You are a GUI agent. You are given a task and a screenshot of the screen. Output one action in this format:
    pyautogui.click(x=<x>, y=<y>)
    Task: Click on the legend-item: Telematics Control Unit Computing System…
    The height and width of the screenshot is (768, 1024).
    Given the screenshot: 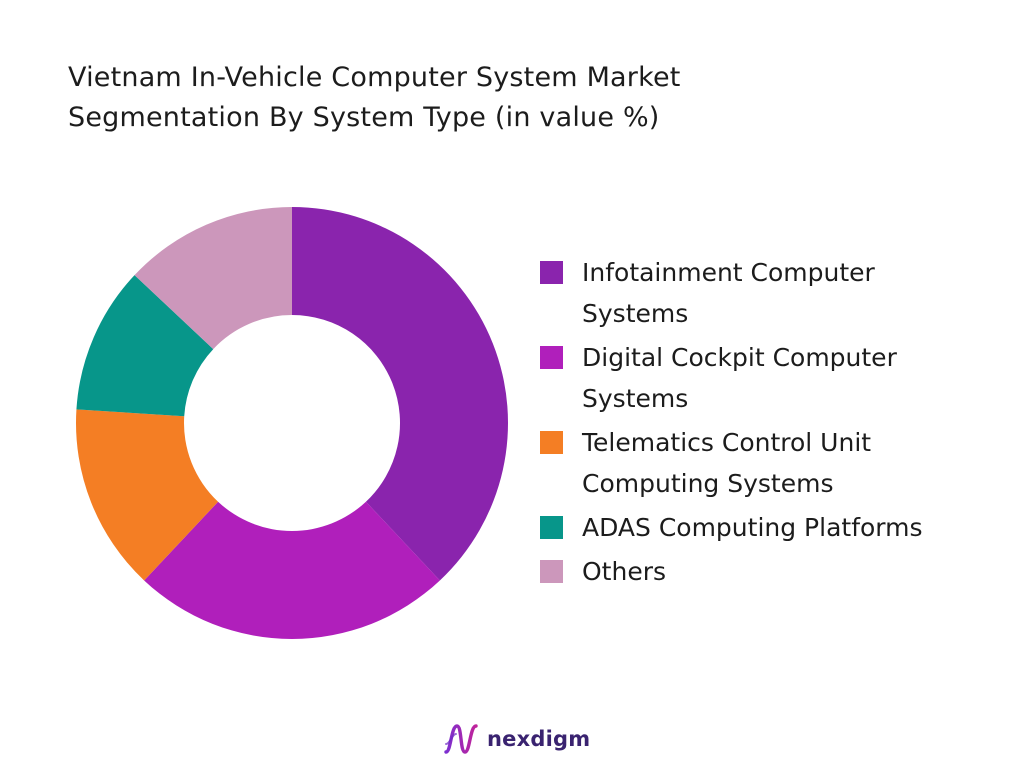 What is the action you would take?
    pyautogui.click(x=775, y=463)
    